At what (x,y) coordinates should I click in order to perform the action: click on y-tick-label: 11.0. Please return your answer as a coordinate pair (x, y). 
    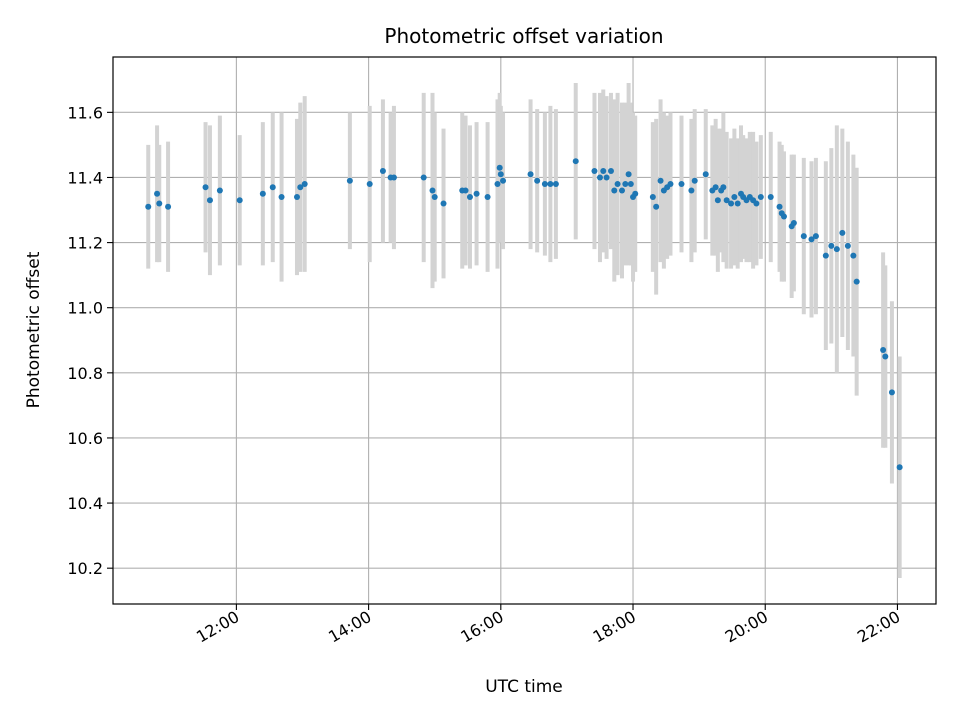
    Looking at the image, I should click on (85, 308).